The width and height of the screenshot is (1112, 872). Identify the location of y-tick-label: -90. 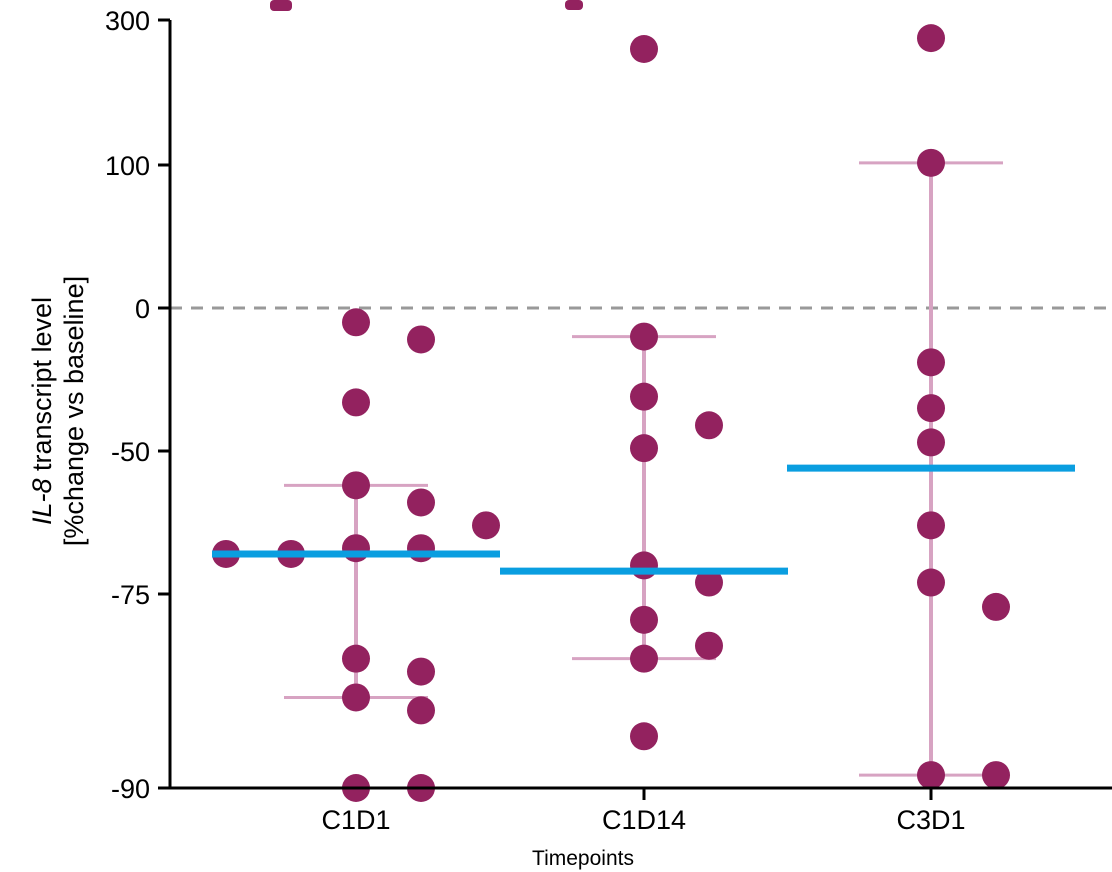
(130, 789).